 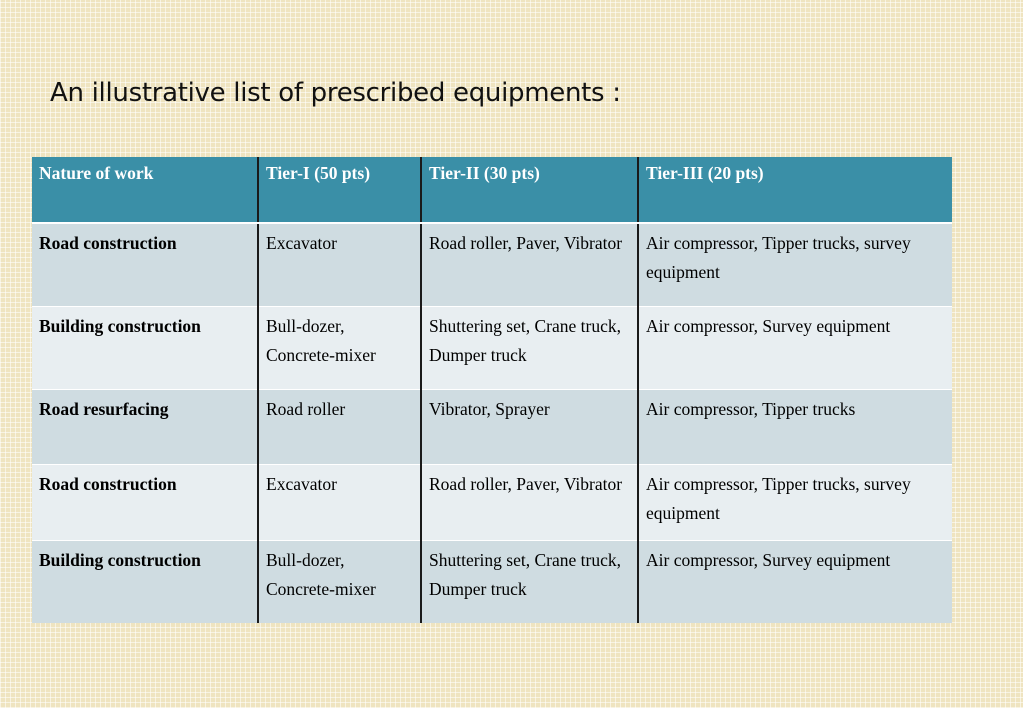 I want to click on header-tier-1: Tier-I (50 pts), so click(x=339, y=190).